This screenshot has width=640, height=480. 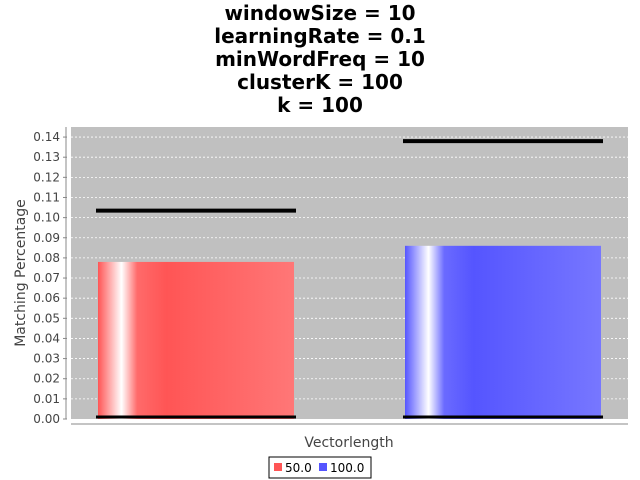 What do you see at coordinates (21, 273) in the screenshot?
I see `y-axis-label: Matching Percentage` at bounding box center [21, 273].